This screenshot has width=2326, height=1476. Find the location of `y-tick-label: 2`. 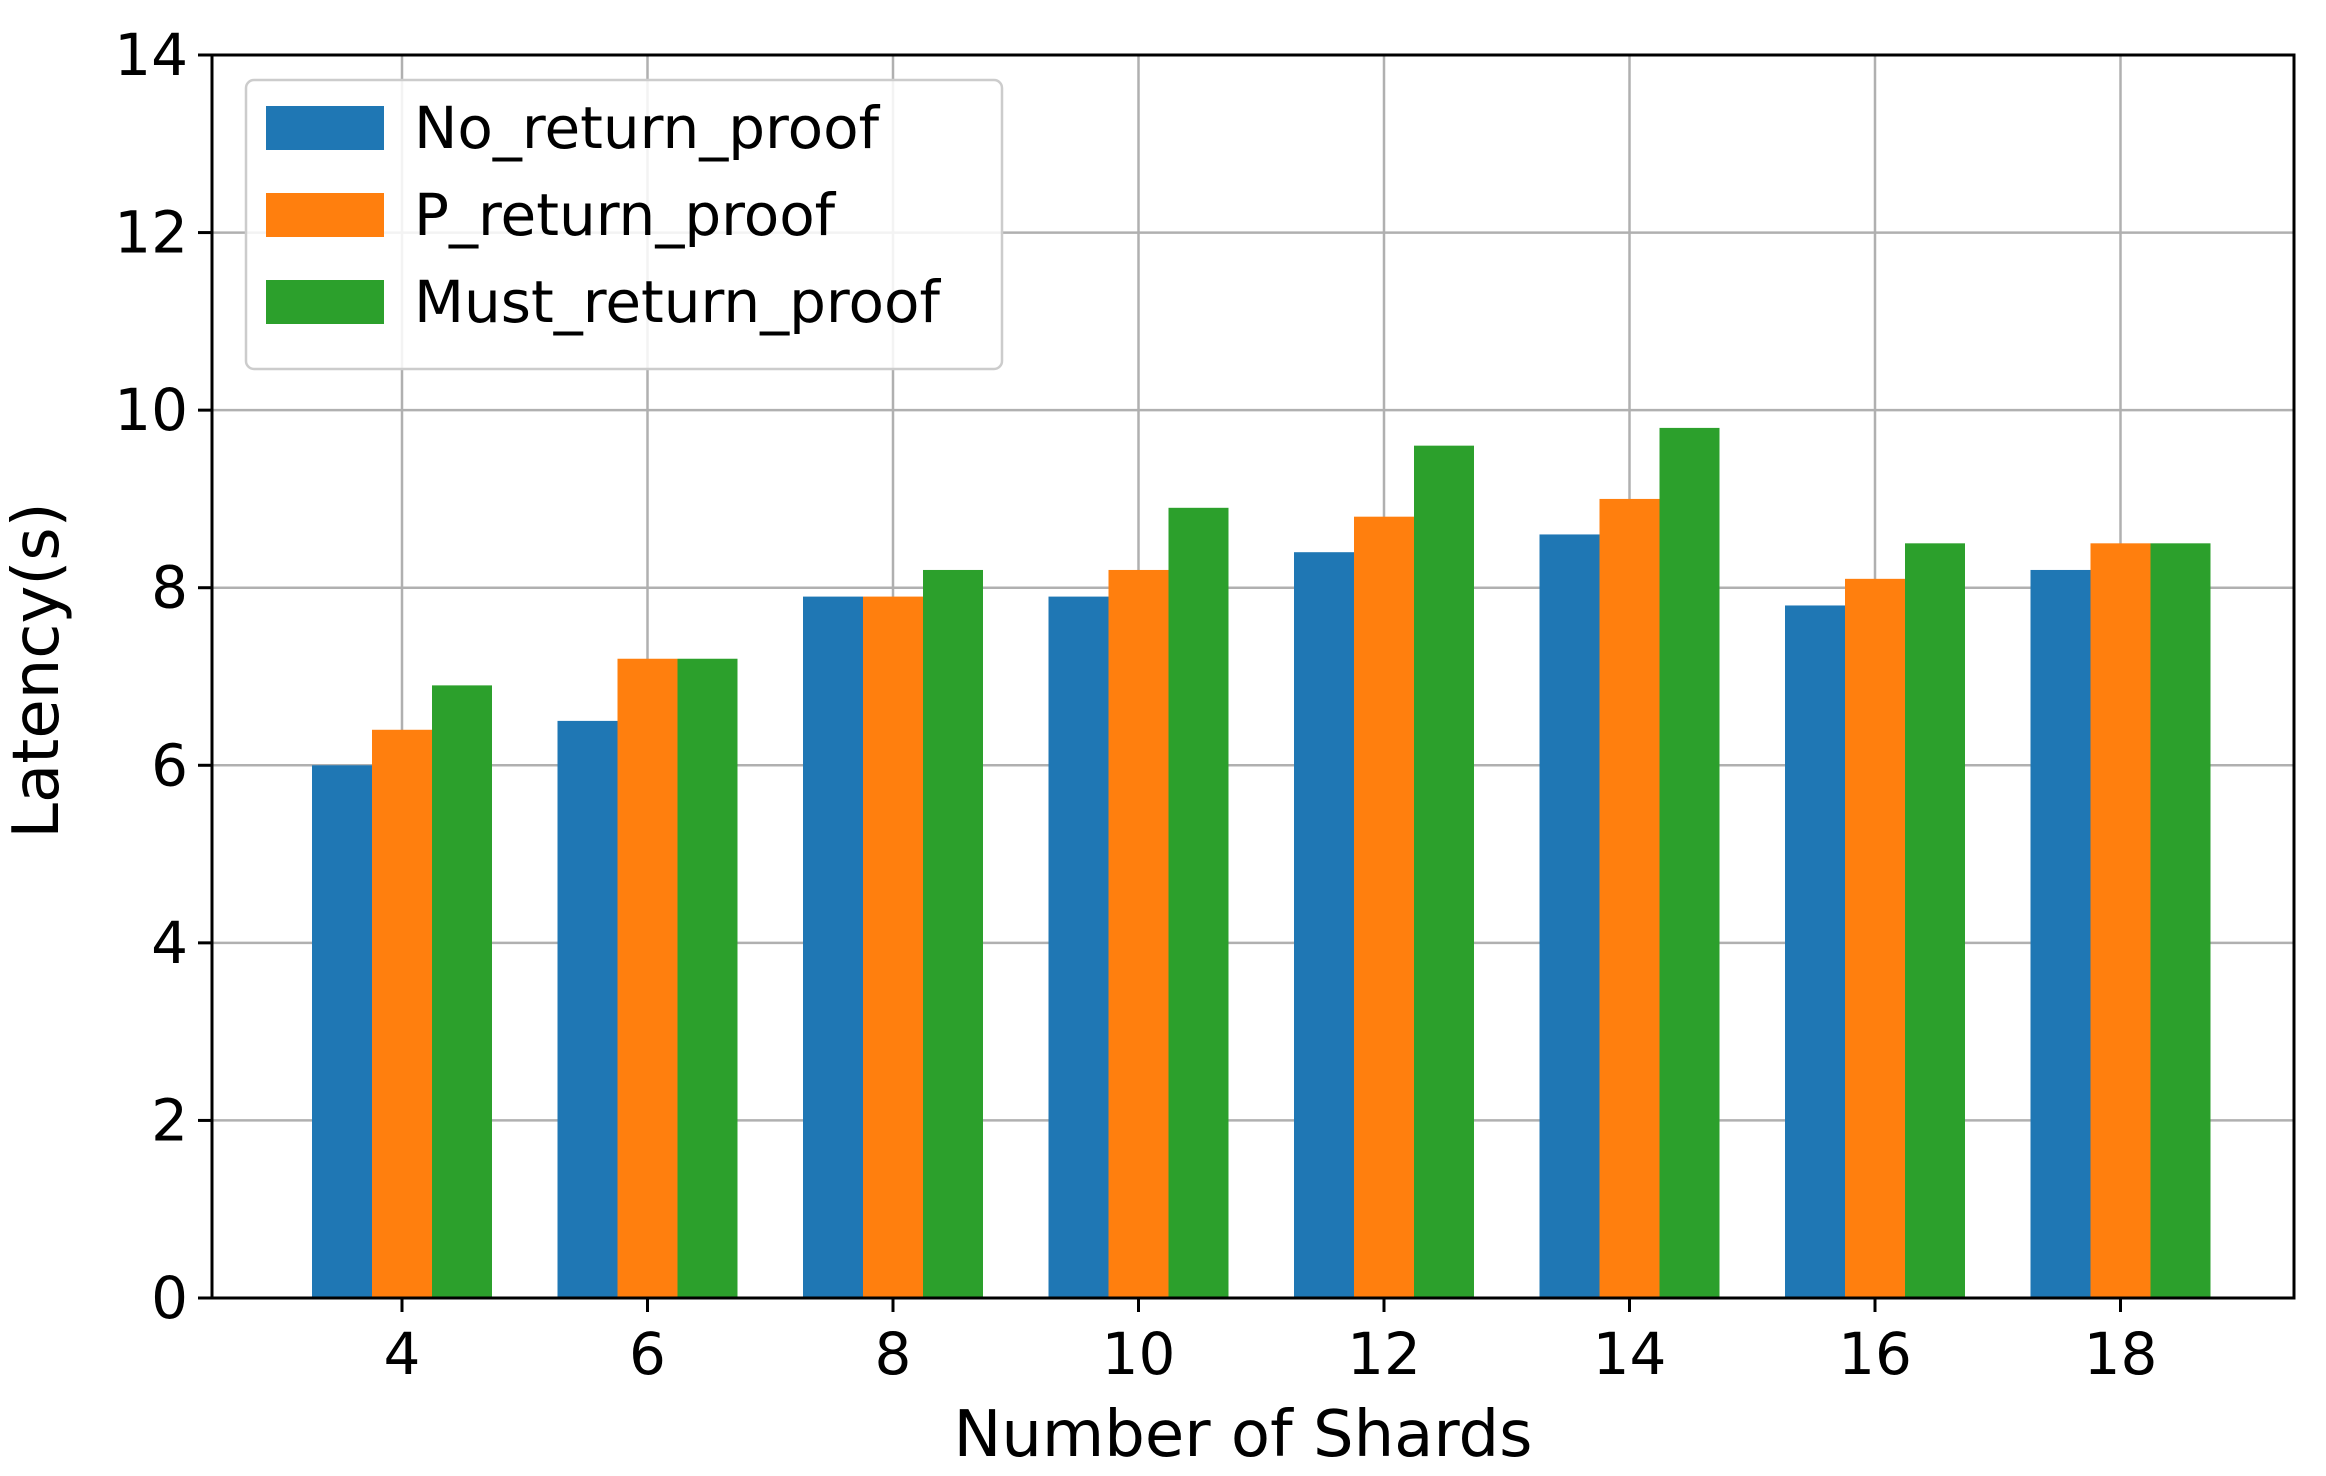

y-tick-label: 2 is located at coordinates (169, 1120).